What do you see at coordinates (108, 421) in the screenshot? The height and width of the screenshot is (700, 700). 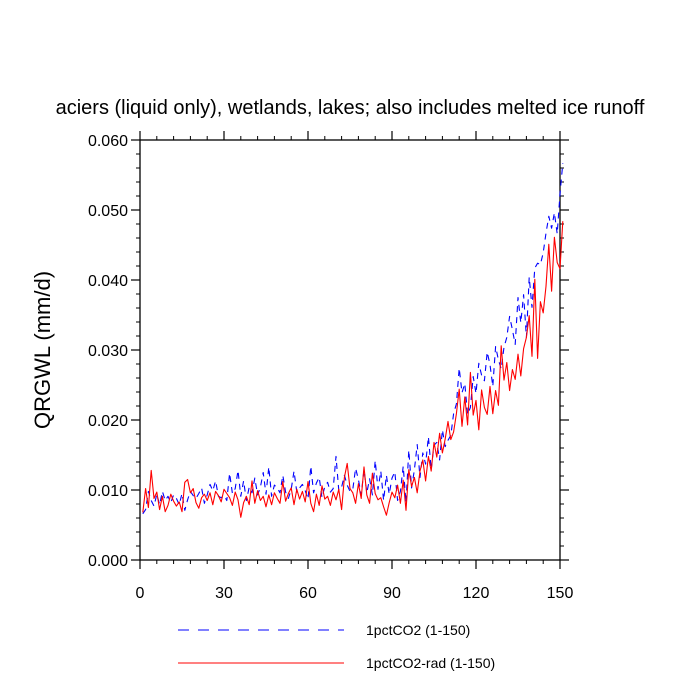 I see `y-tick-label: 0.020` at bounding box center [108, 421].